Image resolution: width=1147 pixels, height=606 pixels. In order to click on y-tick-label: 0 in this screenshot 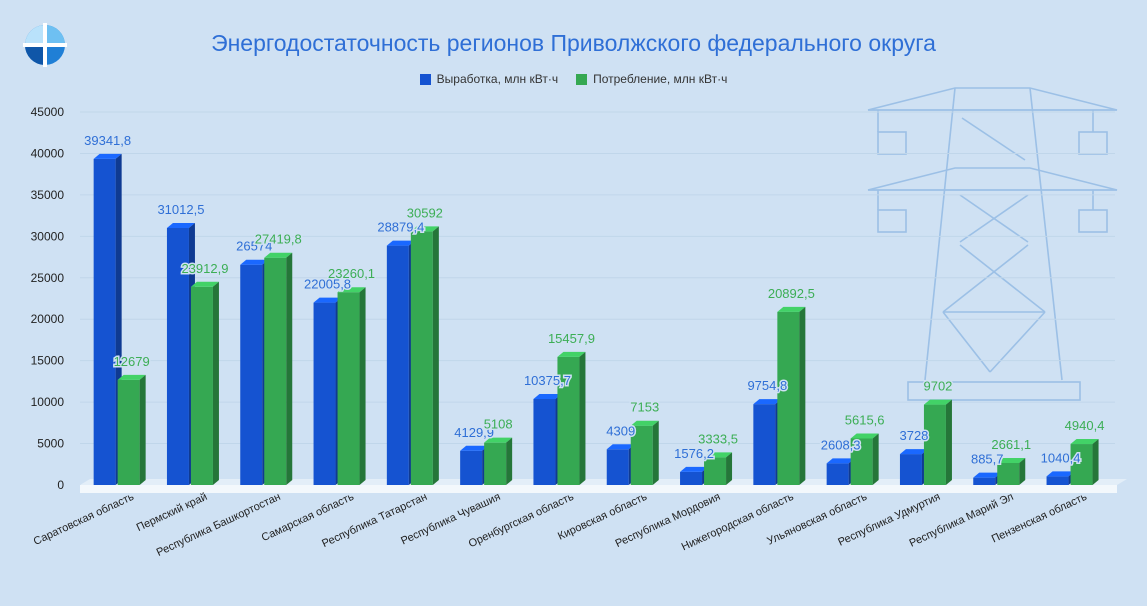, I will do `click(60, 485)`.